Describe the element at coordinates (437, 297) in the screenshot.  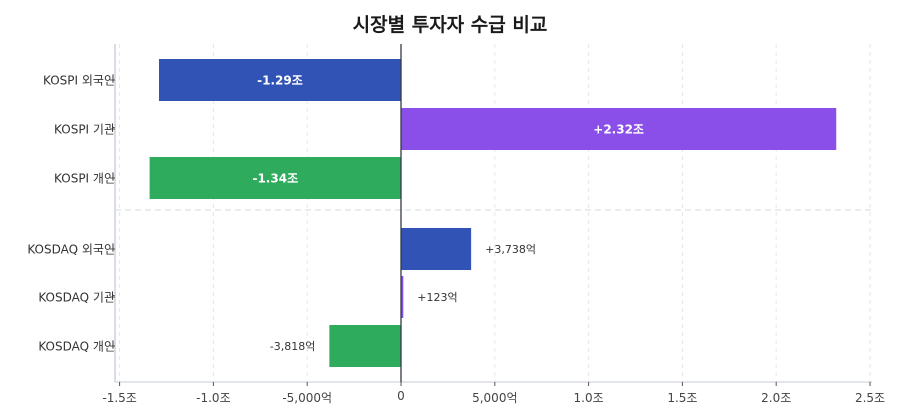
I see `bar-value-label: +123억` at that location.